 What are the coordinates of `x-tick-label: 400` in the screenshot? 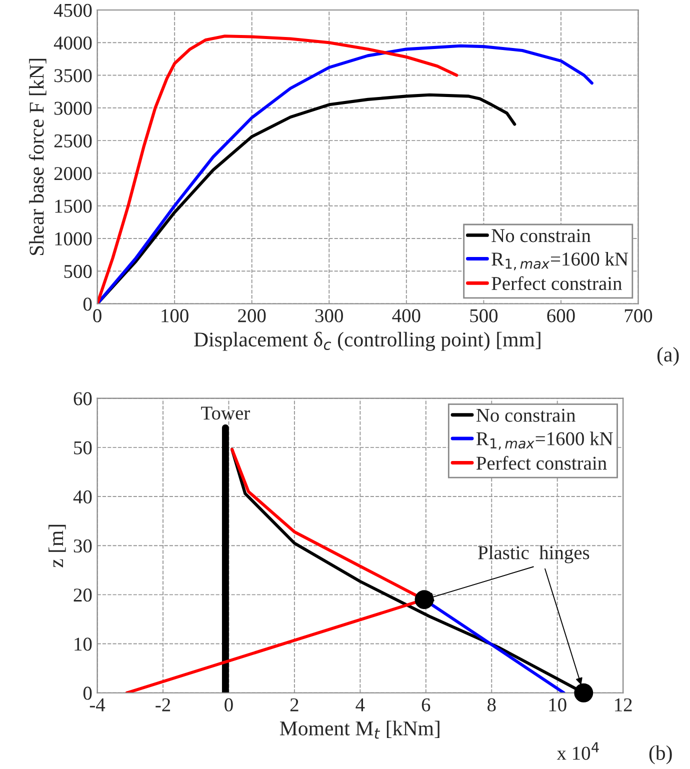 It's located at (406, 315).